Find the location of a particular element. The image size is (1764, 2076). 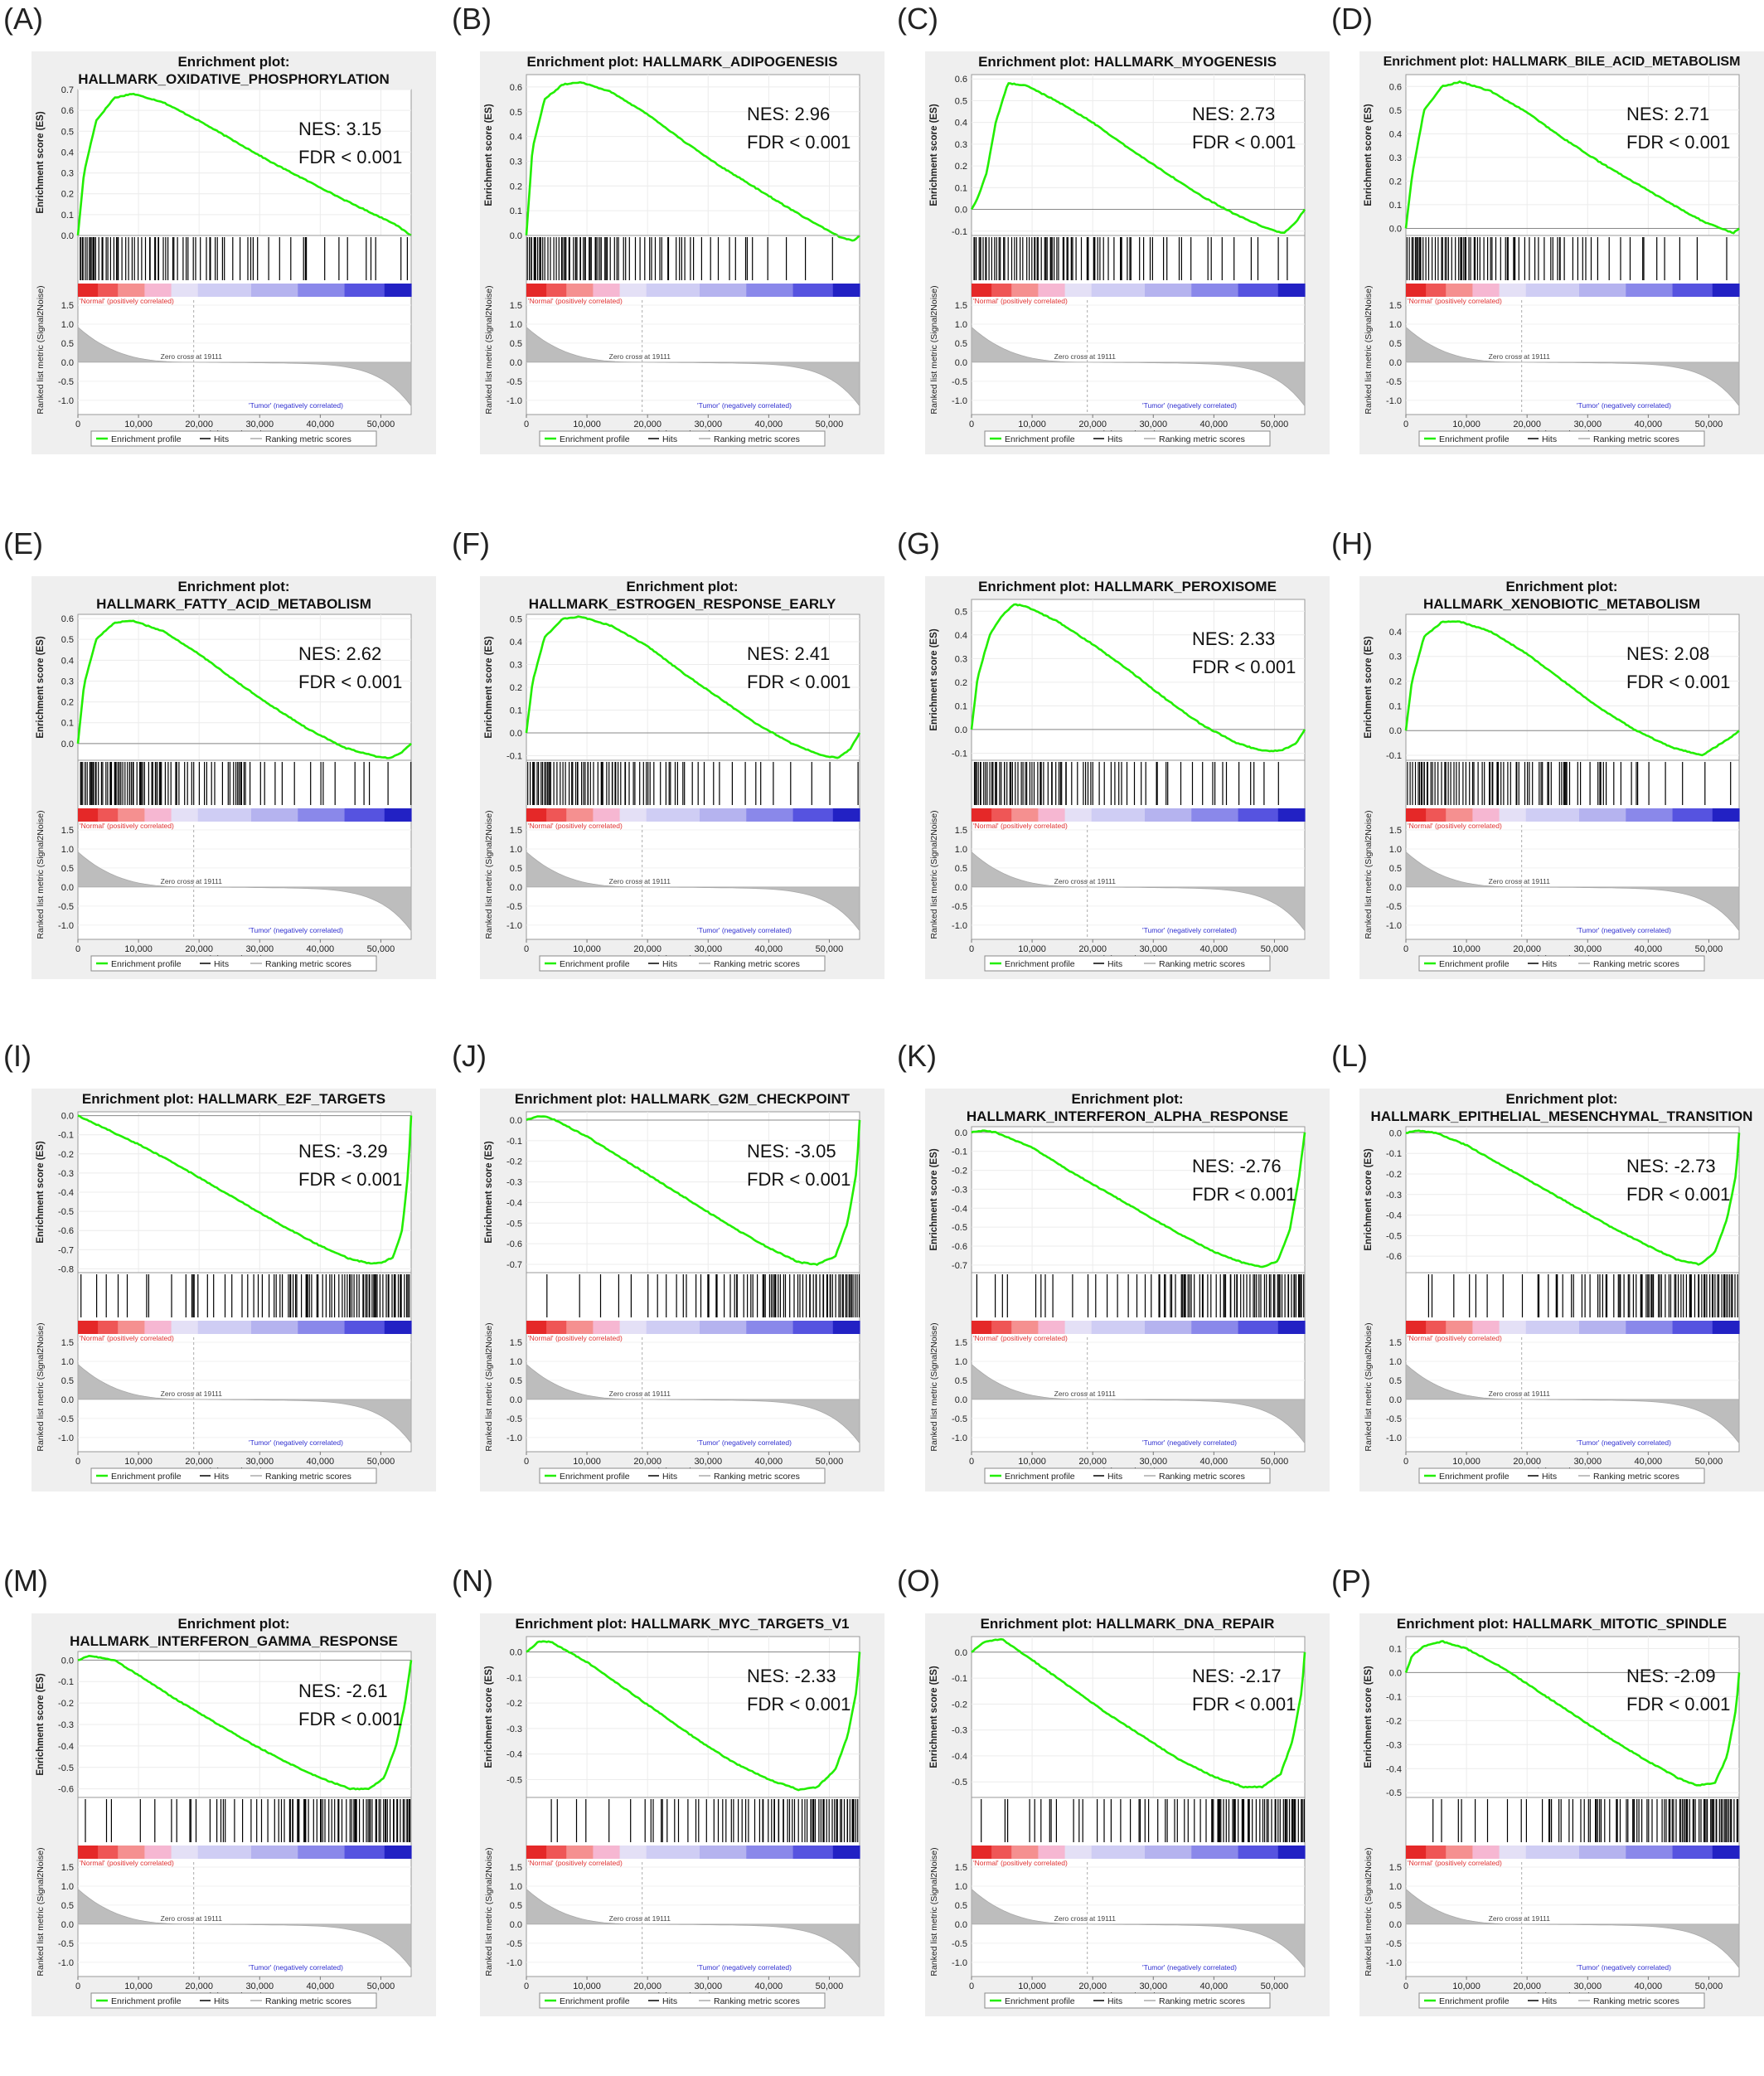

es-tick-label: 0.0 is located at coordinates (516, 1652).